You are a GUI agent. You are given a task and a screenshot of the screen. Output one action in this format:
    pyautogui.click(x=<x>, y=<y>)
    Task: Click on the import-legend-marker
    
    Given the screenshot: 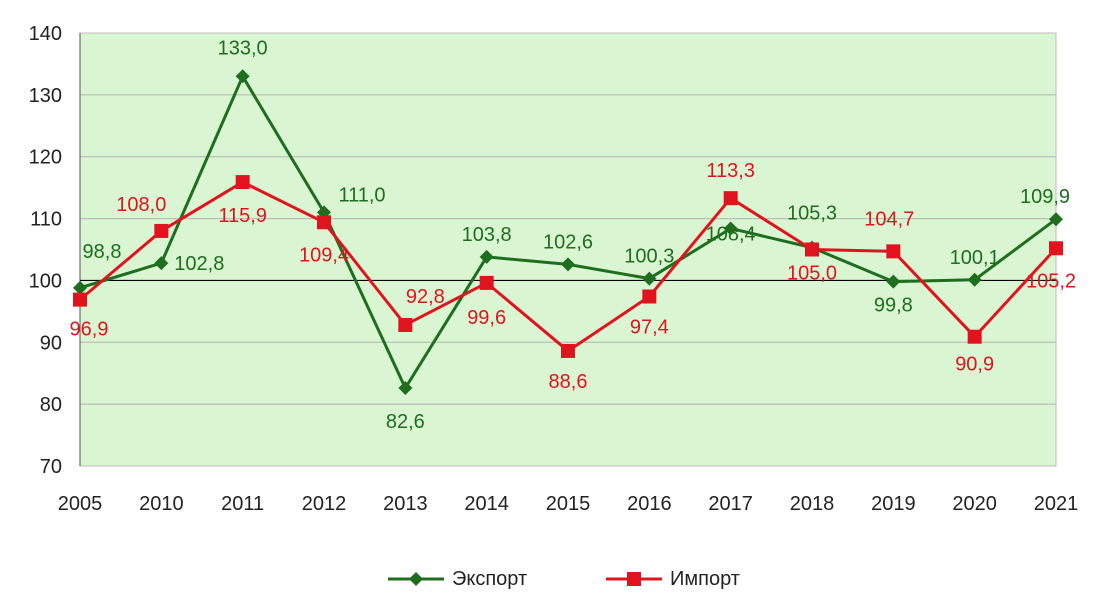 What is the action you would take?
    pyautogui.click(x=634, y=579)
    